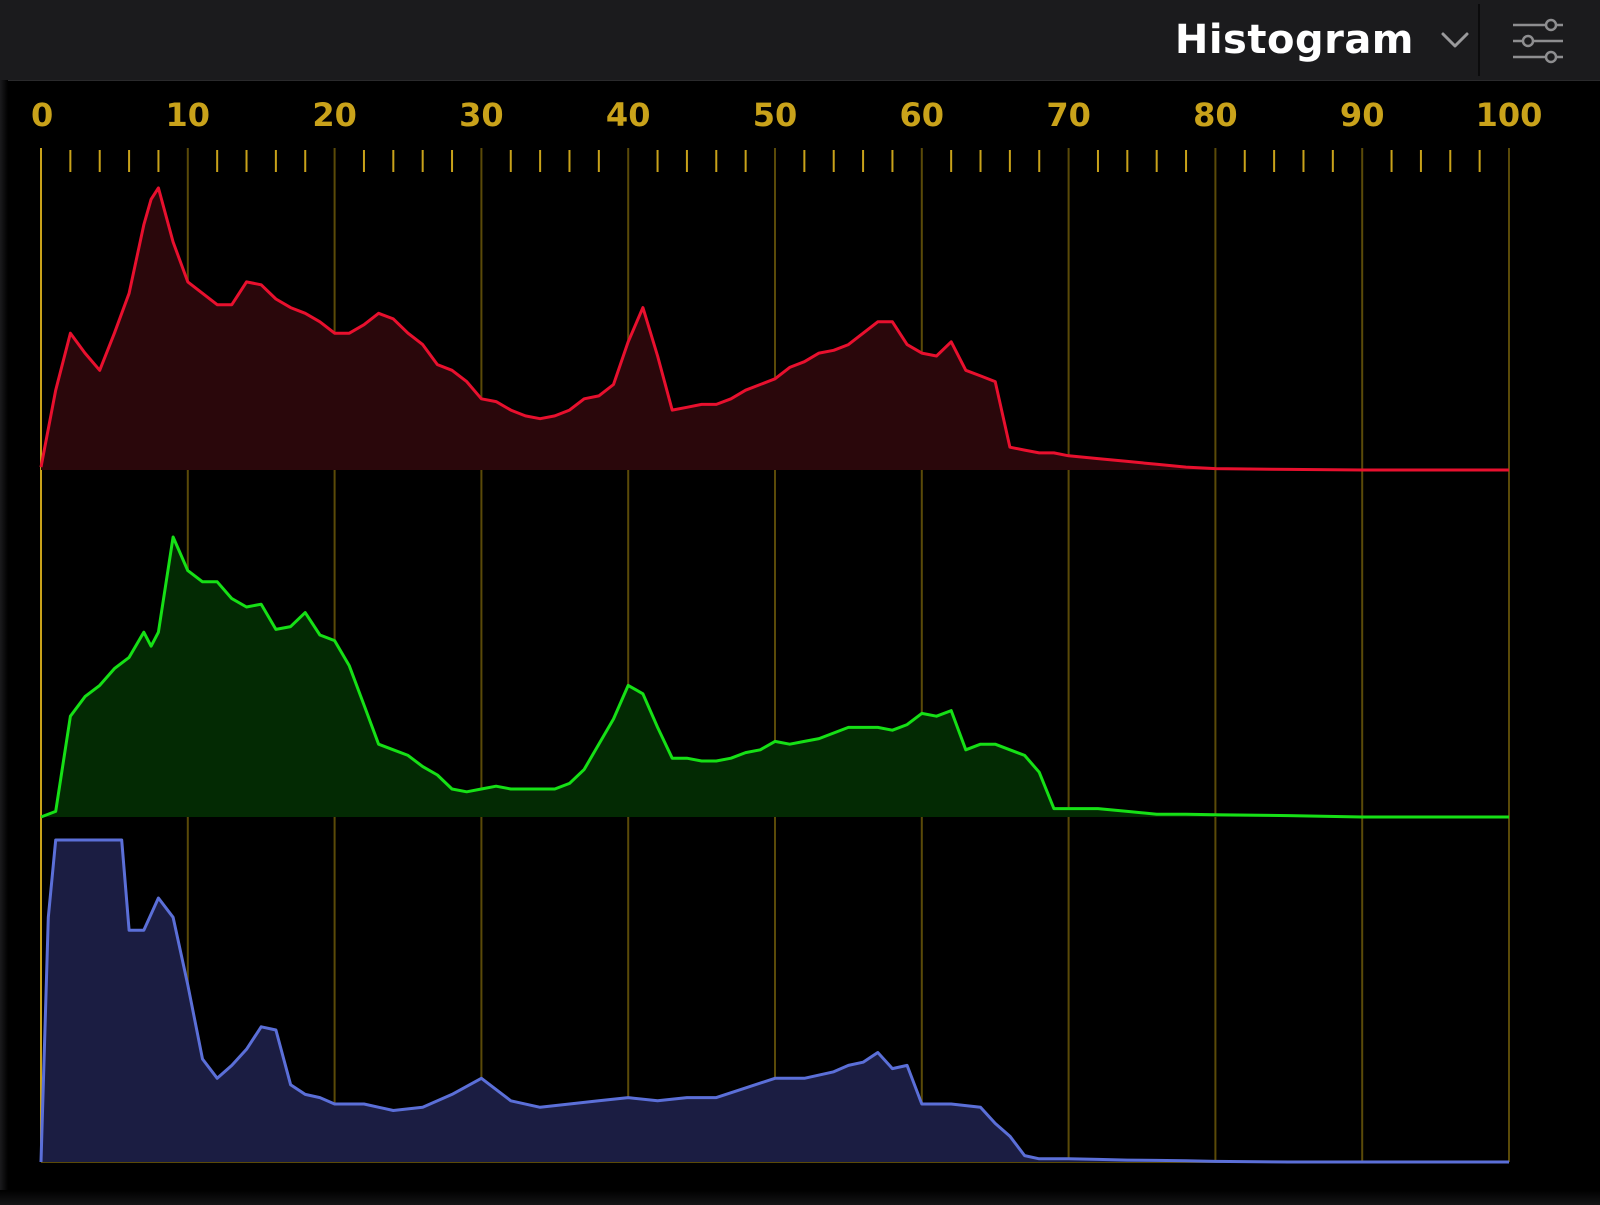 The image size is (1600, 1205). I want to click on tick-label-50: 50, so click(775, 115).